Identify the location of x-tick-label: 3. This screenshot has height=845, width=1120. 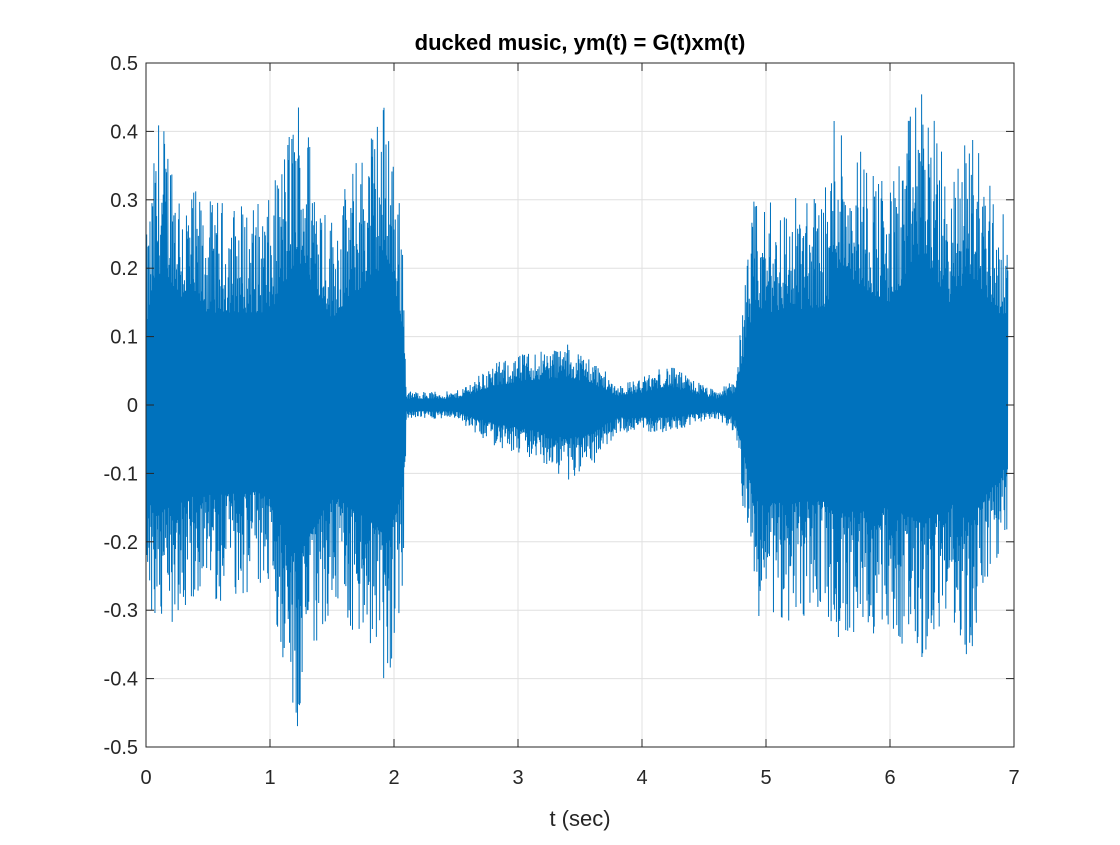
(517, 778).